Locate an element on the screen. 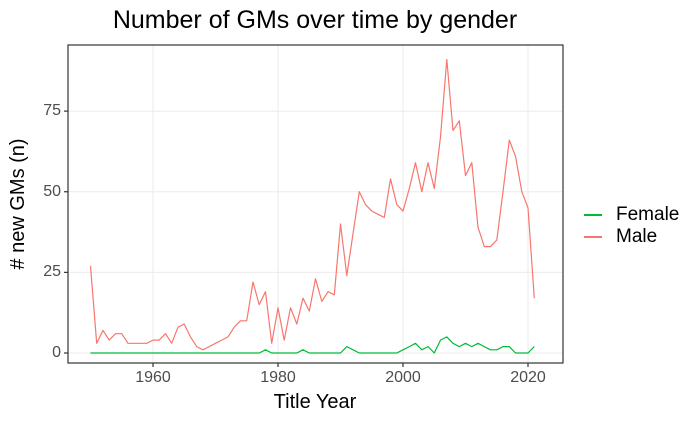 Image resolution: width=700 pixels, height=432 pixels. y-tick-label: 75 is located at coordinates (52, 111).